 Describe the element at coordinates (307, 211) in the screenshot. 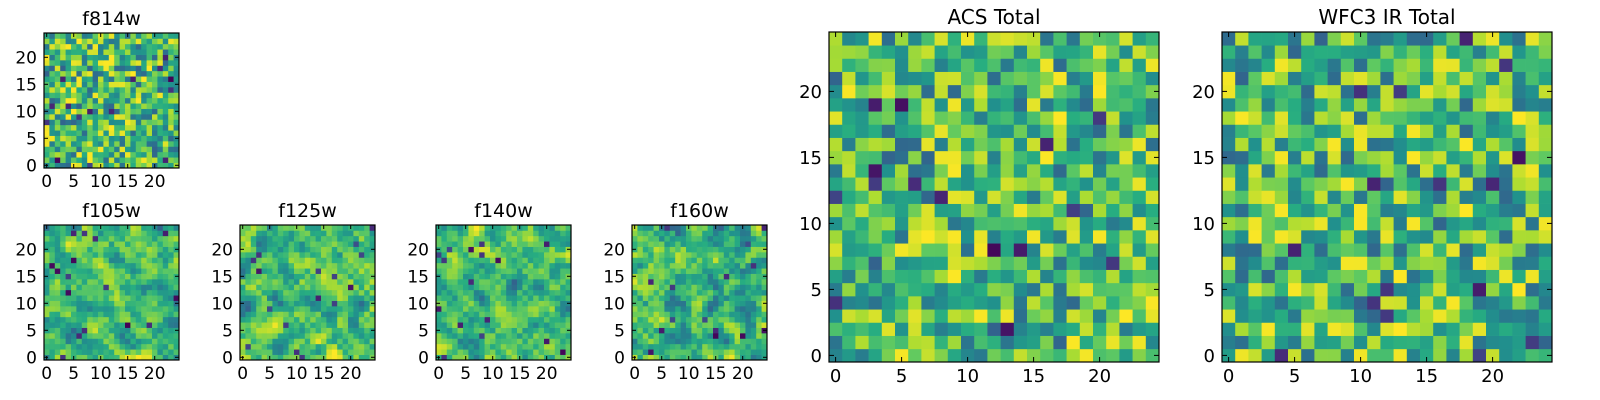

I see `panel-title: f125w` at that location.